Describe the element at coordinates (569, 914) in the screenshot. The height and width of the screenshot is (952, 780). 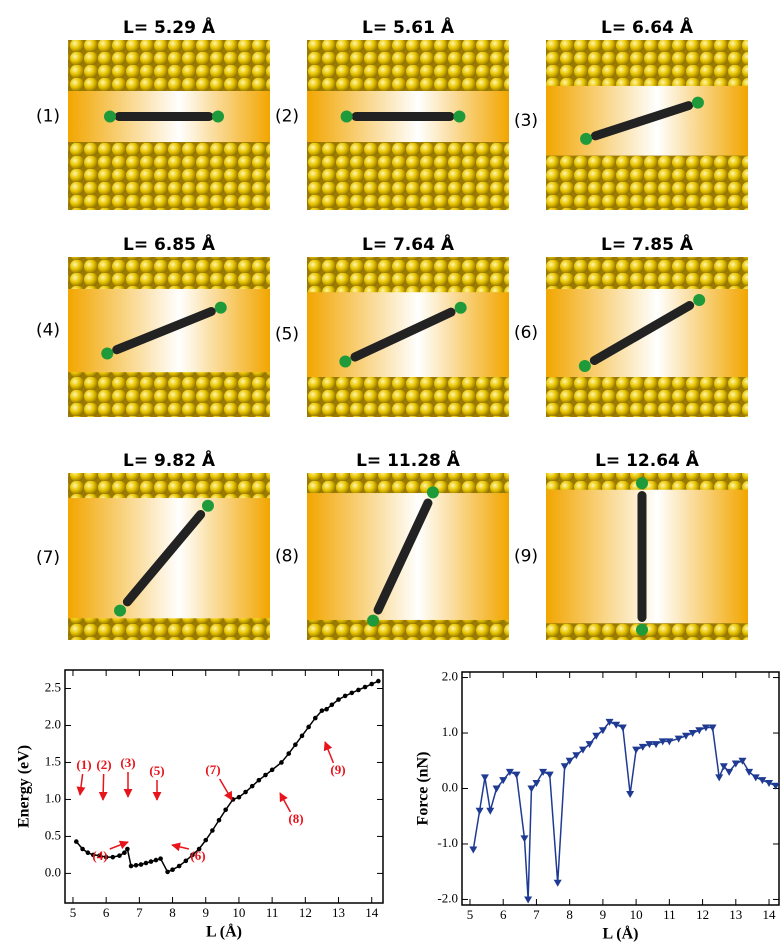
I see `x-tick-label: 8` at that location.